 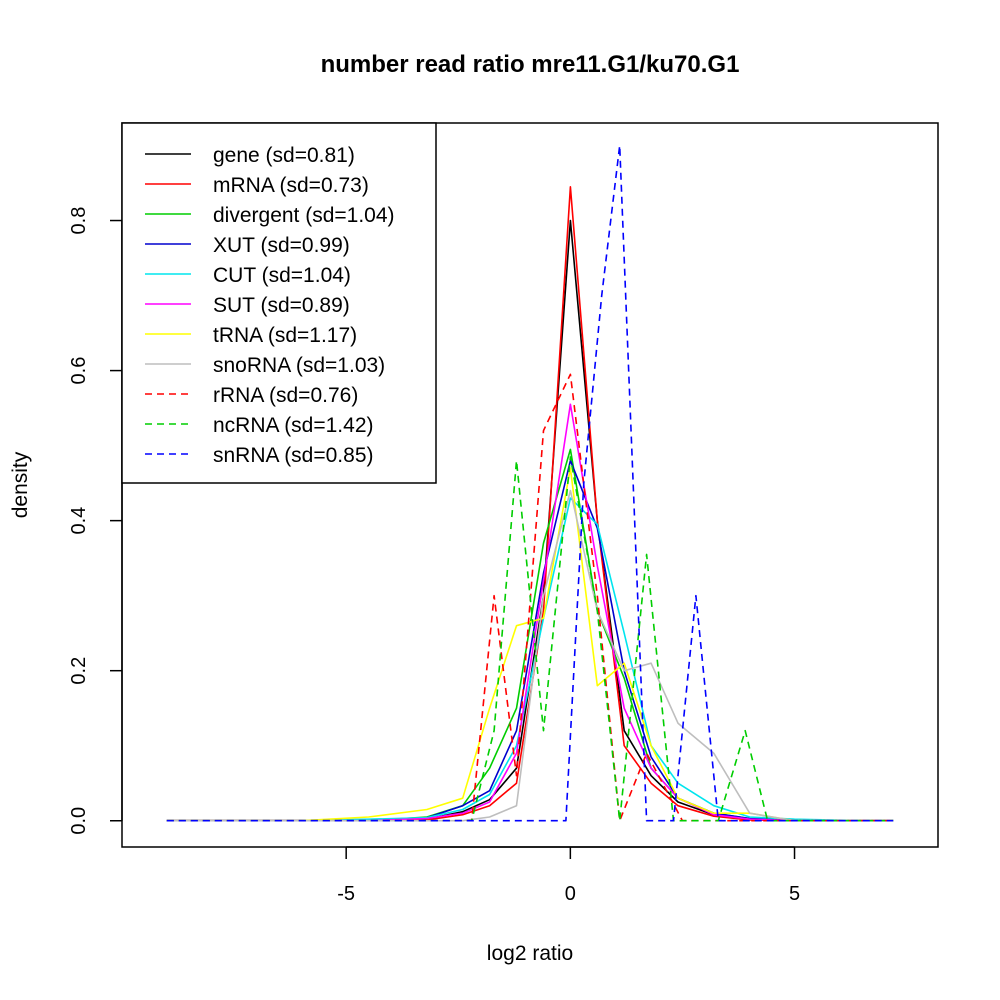 What do you see at coordinates (20, 484) in the screenshot?
I see `y-axis-label: density` at bounding box center [20, 484].